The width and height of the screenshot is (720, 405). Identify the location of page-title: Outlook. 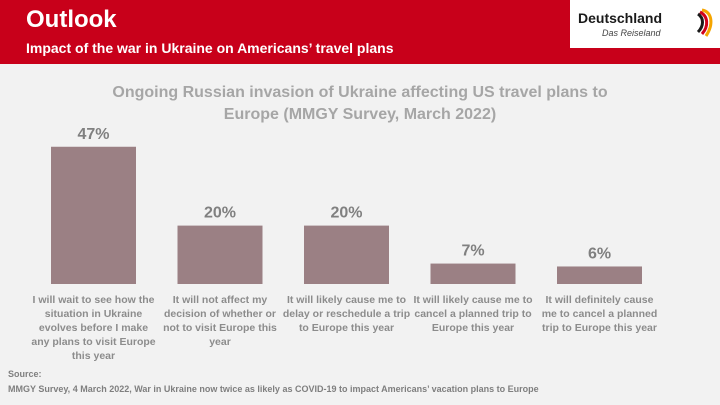
(71, 19).